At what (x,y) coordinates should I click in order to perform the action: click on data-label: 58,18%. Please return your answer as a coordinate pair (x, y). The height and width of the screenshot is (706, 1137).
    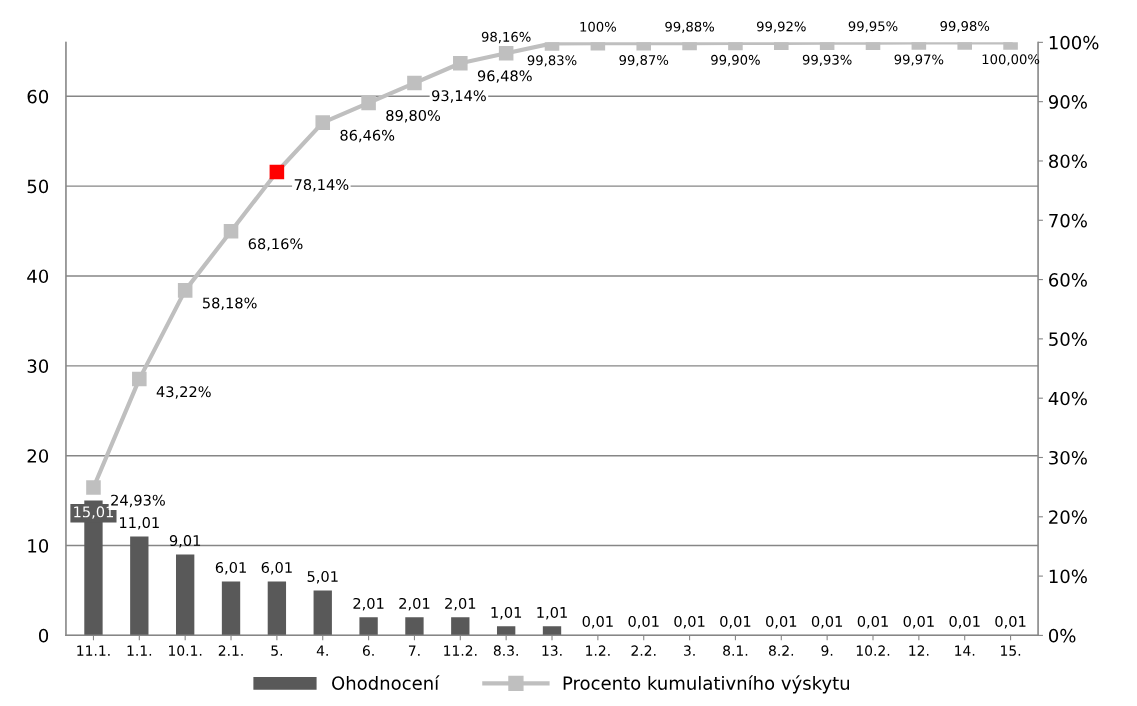
    Looking at the image, I should click on (229, 303).